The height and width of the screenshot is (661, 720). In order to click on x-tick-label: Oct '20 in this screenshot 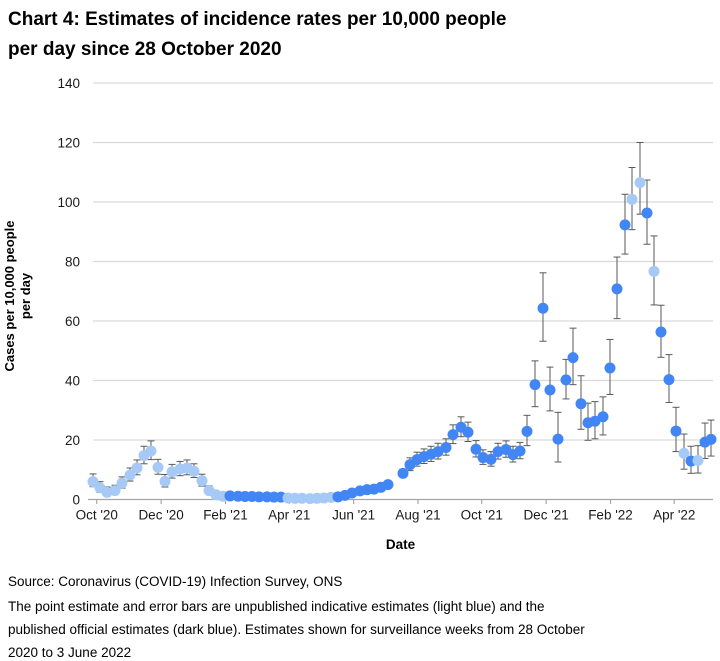, I will do `click(97, 515)`.